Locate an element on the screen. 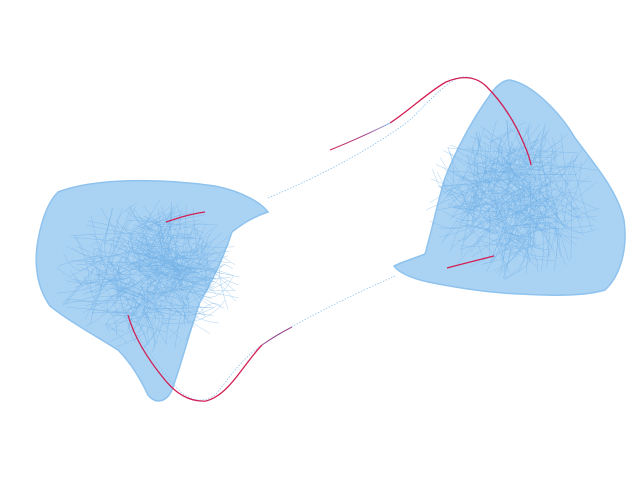  lower-trajectory is located at coordinates (195, 358).